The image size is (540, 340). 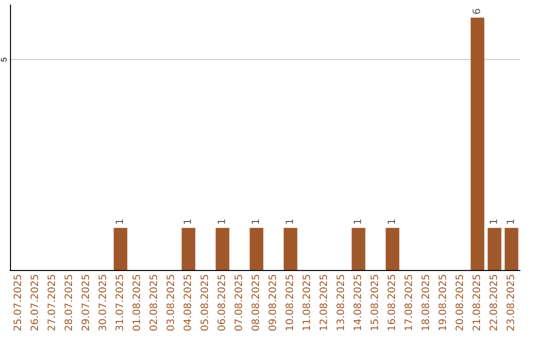 What do you see at coordinates (69, 303) in the screenshot?
I see `x-tick-label: 28.07.2025` at bounding box center [69, 303].